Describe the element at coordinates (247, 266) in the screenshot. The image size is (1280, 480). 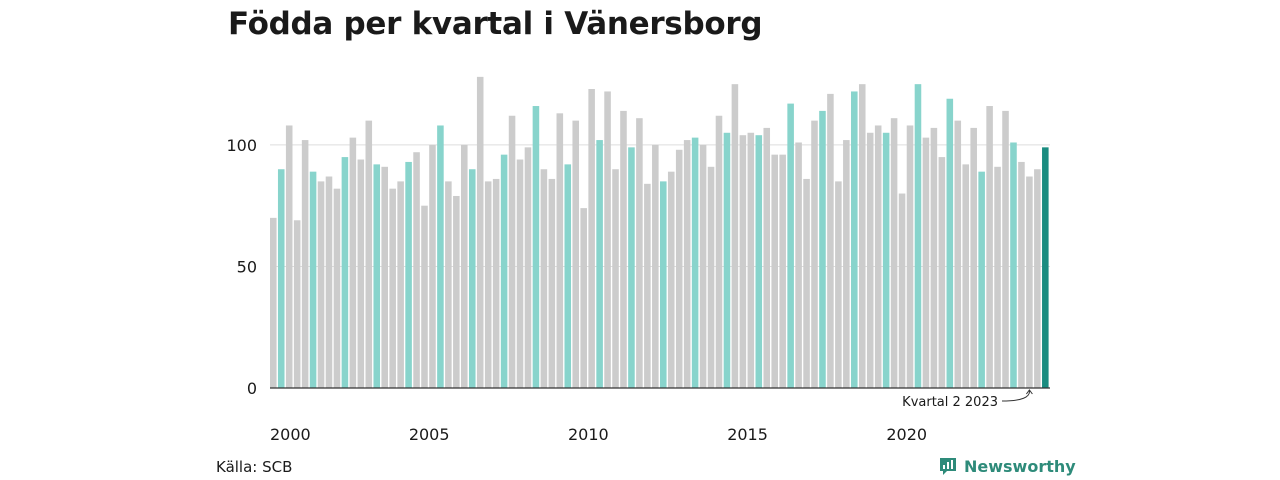
I see `y-tick-label: 50` at that location.